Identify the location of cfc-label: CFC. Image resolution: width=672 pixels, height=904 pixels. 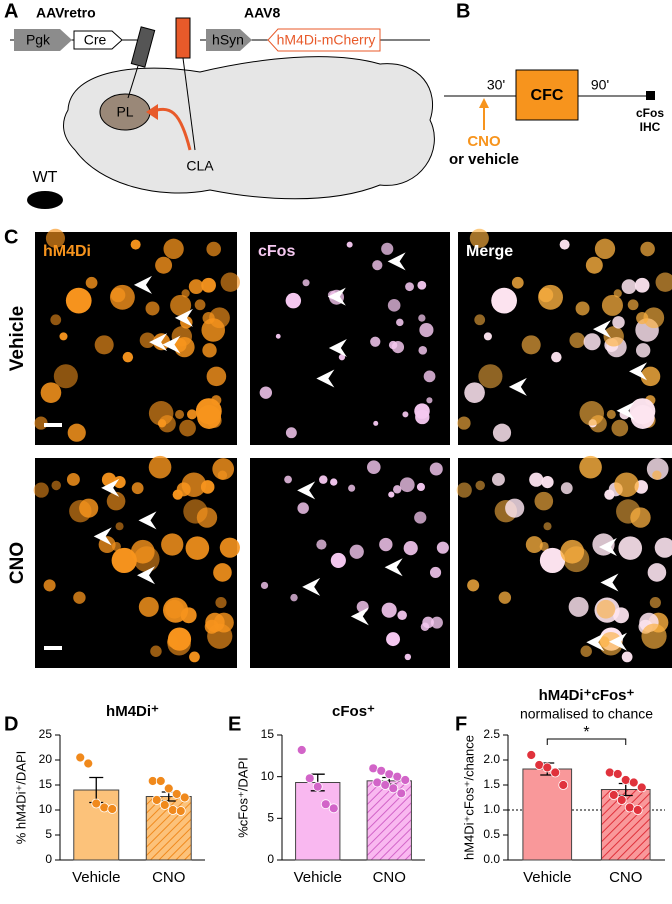
(547, 95).